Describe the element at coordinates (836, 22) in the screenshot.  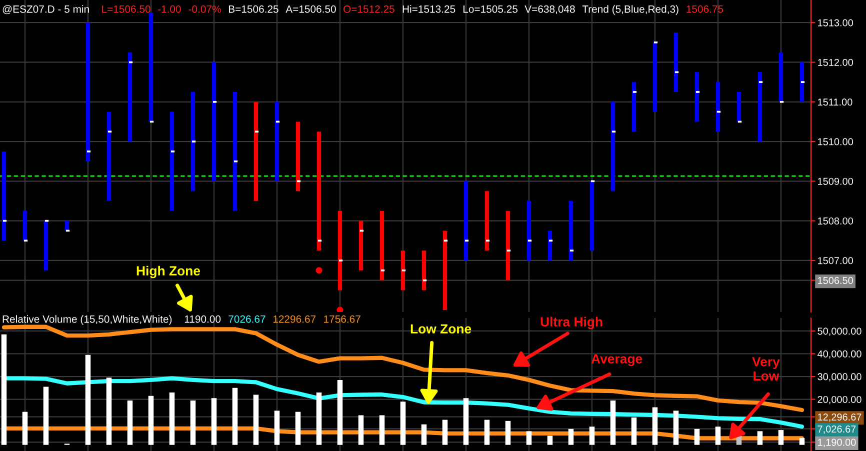
I see `y-tick-label: 1513.00` at that location.